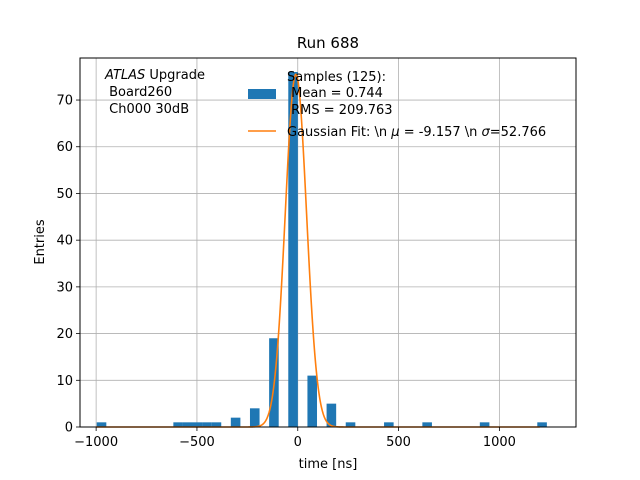 This screenshot has height=480, width=640. What do you see at coordinates (40, 242) in the screenshot?
I see `y-axis-label: Entries` at bounding box center [40, 242].